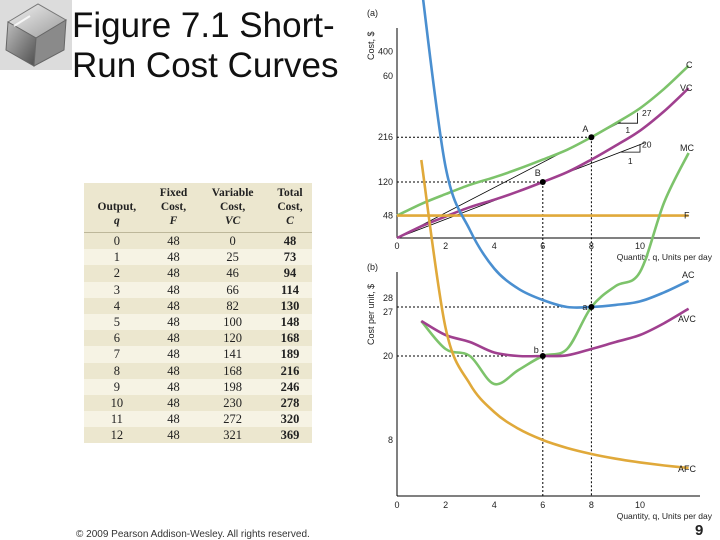 The height and width of the screenshot is (540, 720). What do you see at coordinates (385, 51) in the screenshot?
I see `panel-a-y-tick-label: 400` at bounding box center [385, 51].